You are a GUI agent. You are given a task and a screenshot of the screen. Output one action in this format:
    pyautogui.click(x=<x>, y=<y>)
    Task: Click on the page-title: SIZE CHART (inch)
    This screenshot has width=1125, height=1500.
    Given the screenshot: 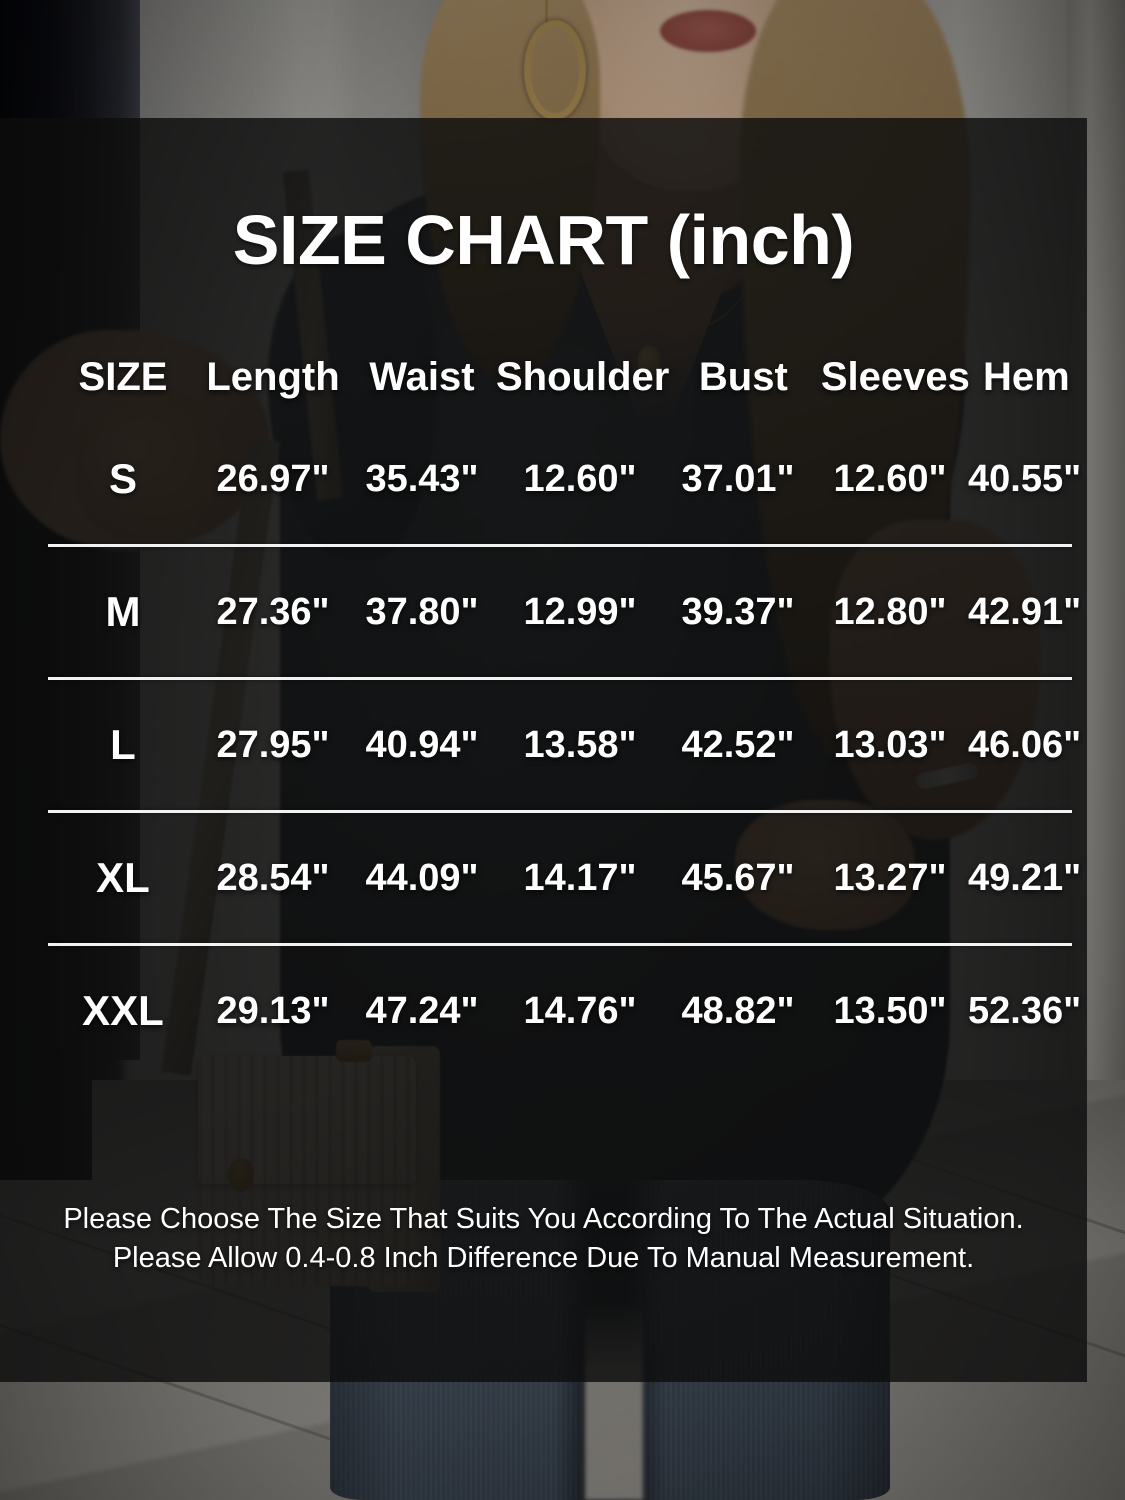 What is the action you would take?
    pyautogui.click(x=543, y=240)
    